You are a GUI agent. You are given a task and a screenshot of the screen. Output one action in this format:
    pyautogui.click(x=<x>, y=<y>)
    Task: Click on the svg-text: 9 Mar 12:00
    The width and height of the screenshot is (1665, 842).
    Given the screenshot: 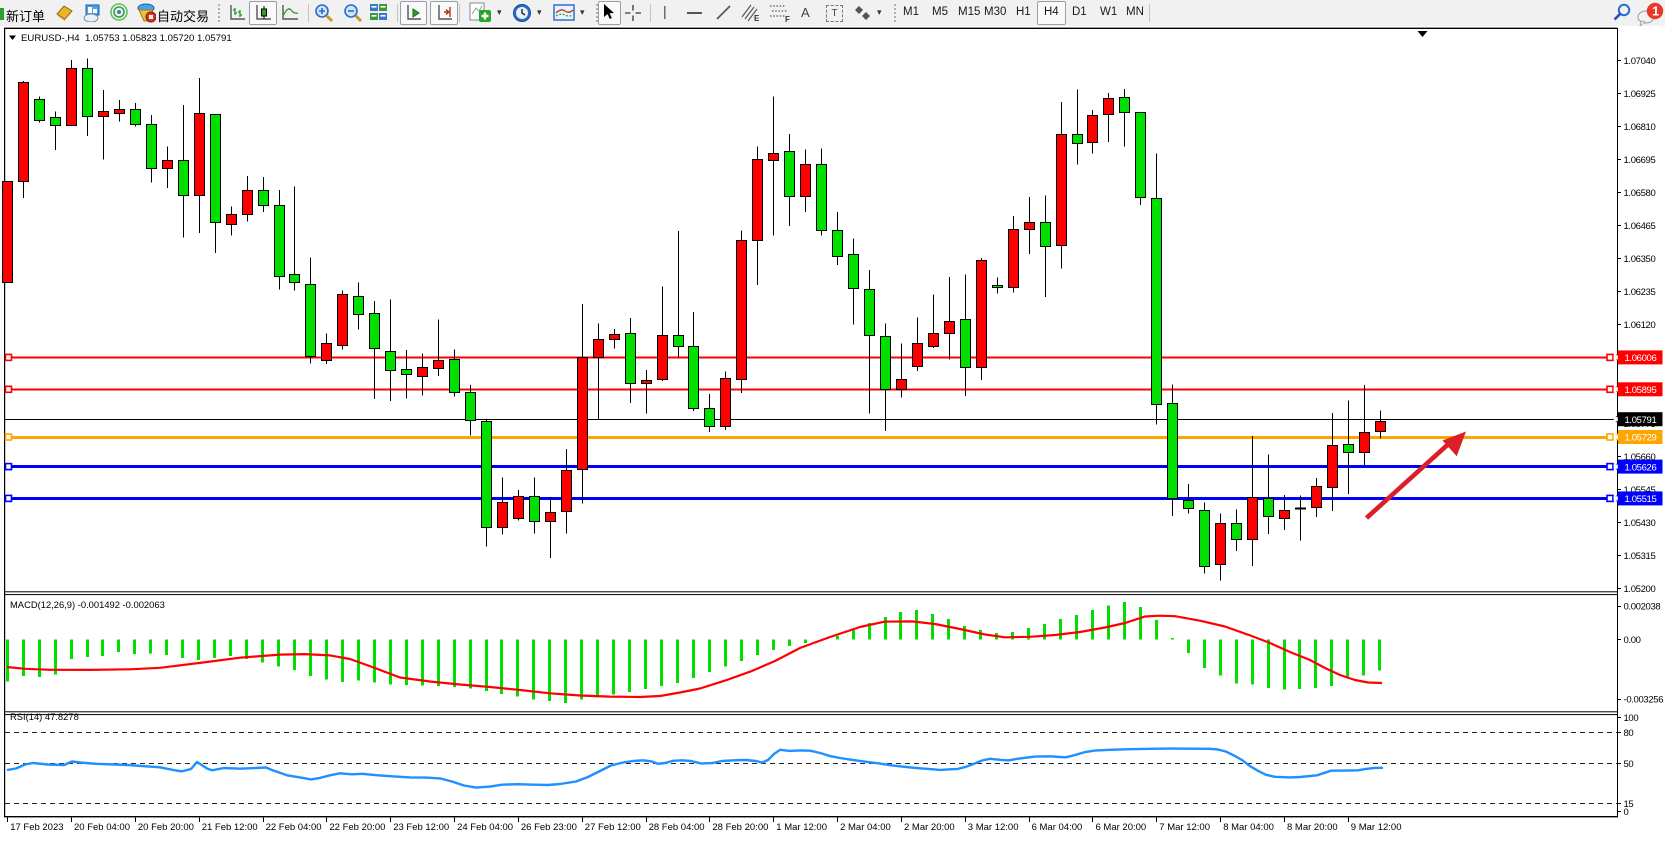 What is the action you would take?
    pyautogui.click(x=1376, y=827)
    